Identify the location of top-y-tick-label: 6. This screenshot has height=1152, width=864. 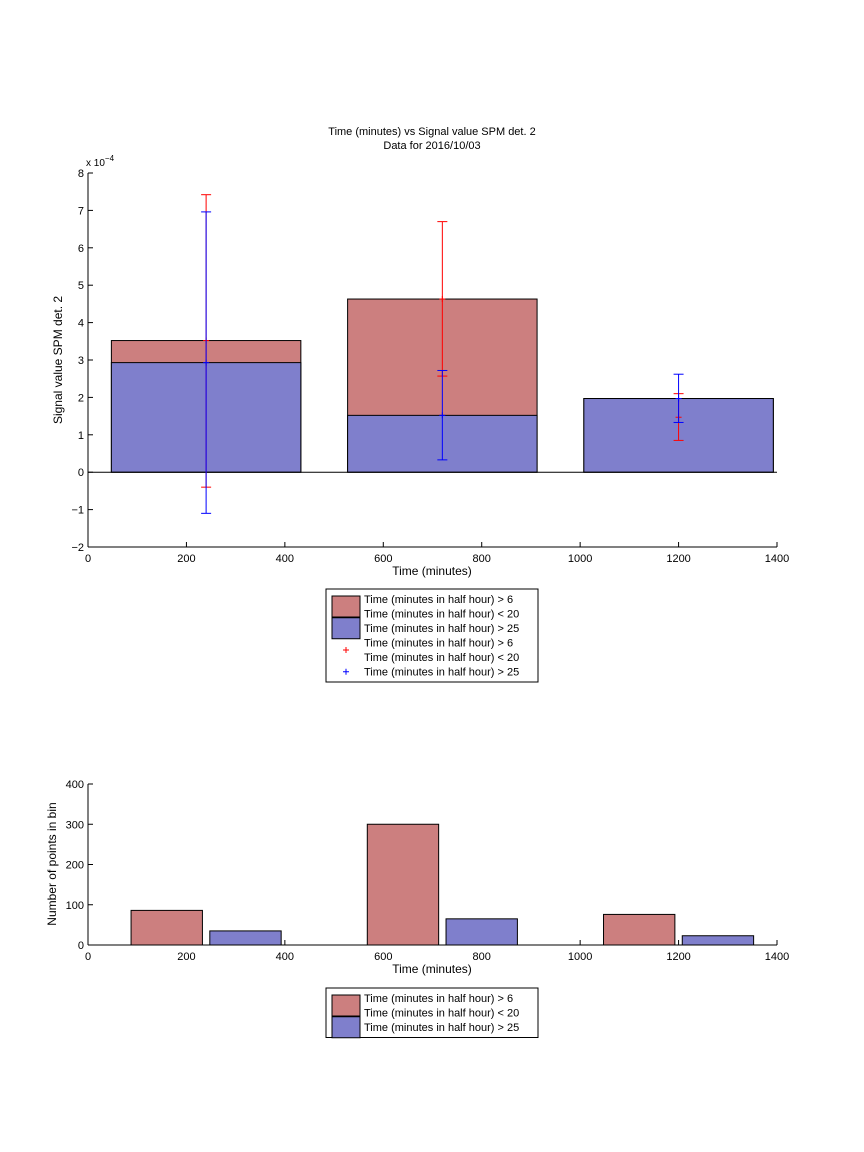
(81, 249).